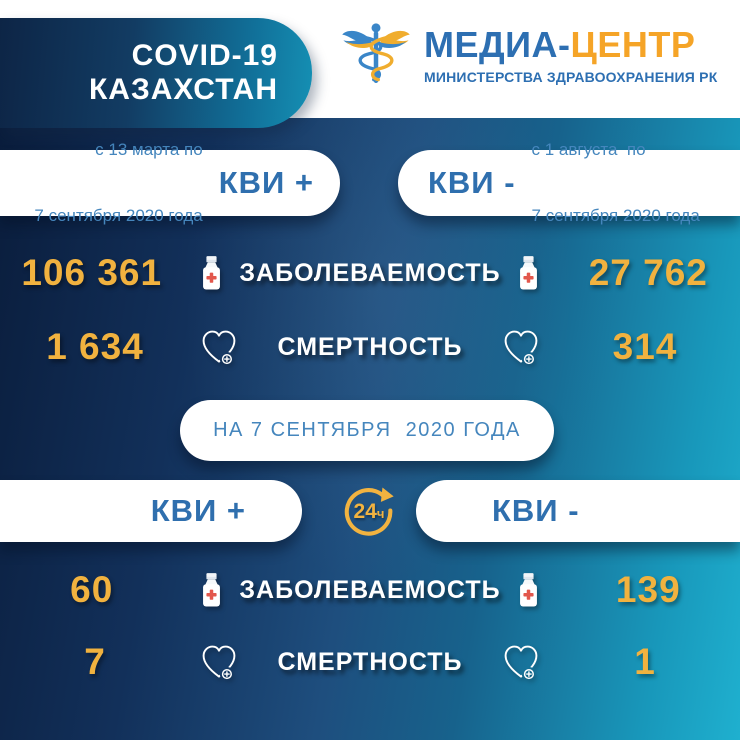 Image resolution: width=740 pixels, height=740 pixels. I want to click on kvi-minus-infection-value: 27 762, so click(648, 272).